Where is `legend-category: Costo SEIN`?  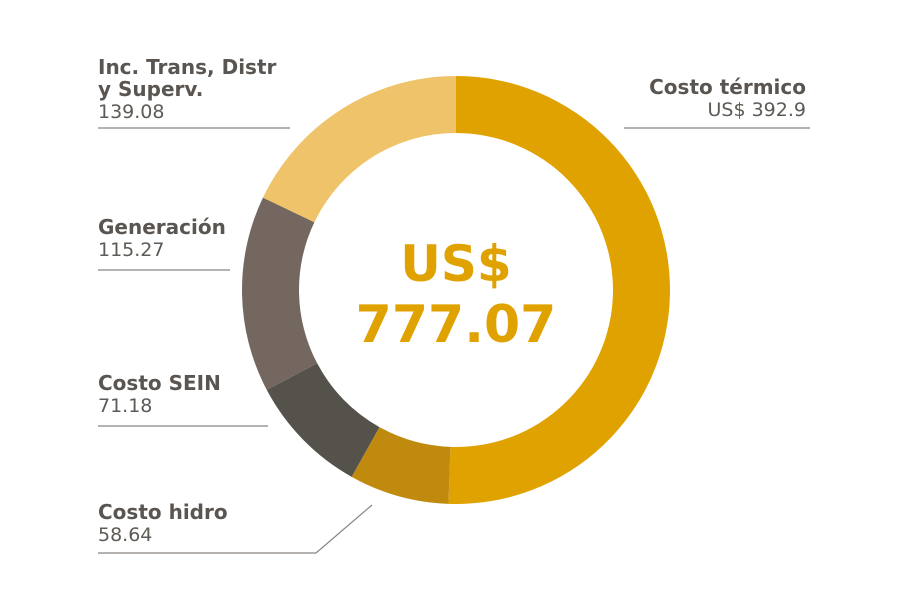
legend-category: Costo SEIN is located at coordinates (159, 383).